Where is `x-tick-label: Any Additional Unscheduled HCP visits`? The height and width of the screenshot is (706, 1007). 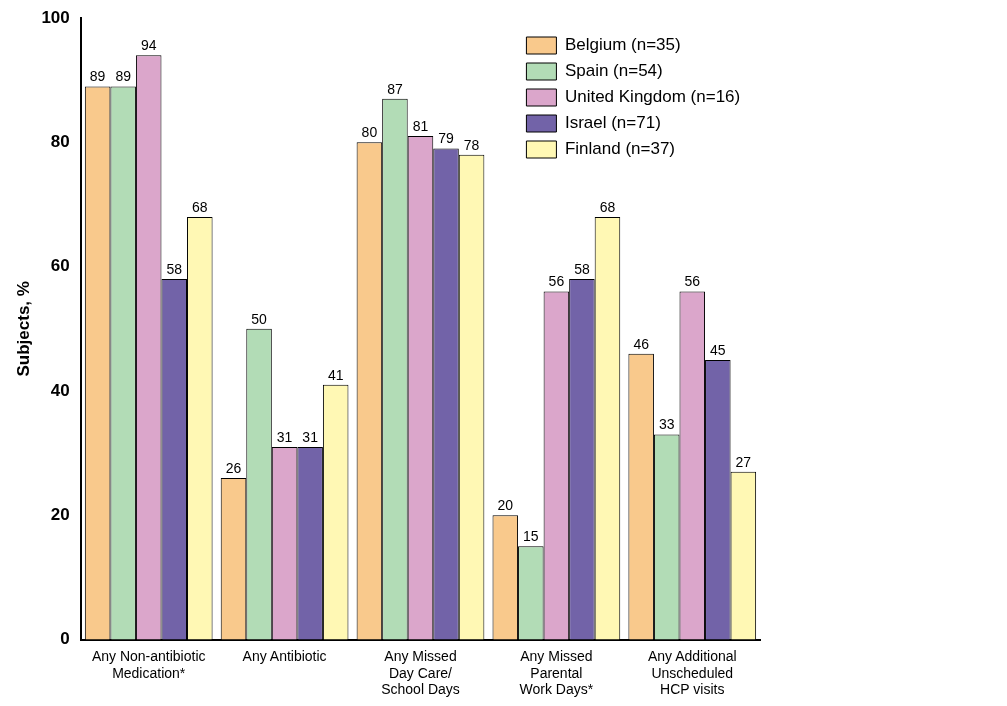
x-tick-label: Any Additional Unscheduled HCP visits is located at coordinates (692, 672).